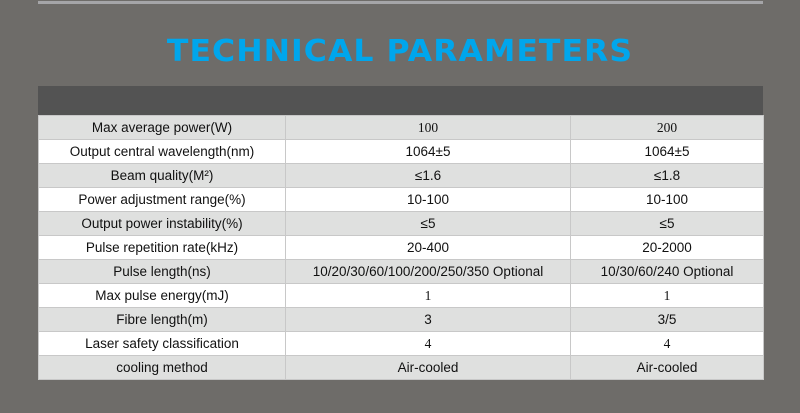 Image resolution: width=800 pixels, height=413 pixels. I want to click on table-row: cooling method Air-cooled Air-cooled, so click(401, 367).